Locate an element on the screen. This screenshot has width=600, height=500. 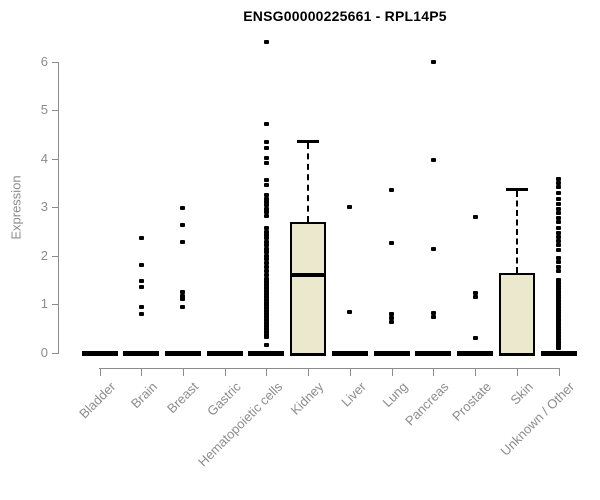
upper-whisker is located at coordinates (308, 182).